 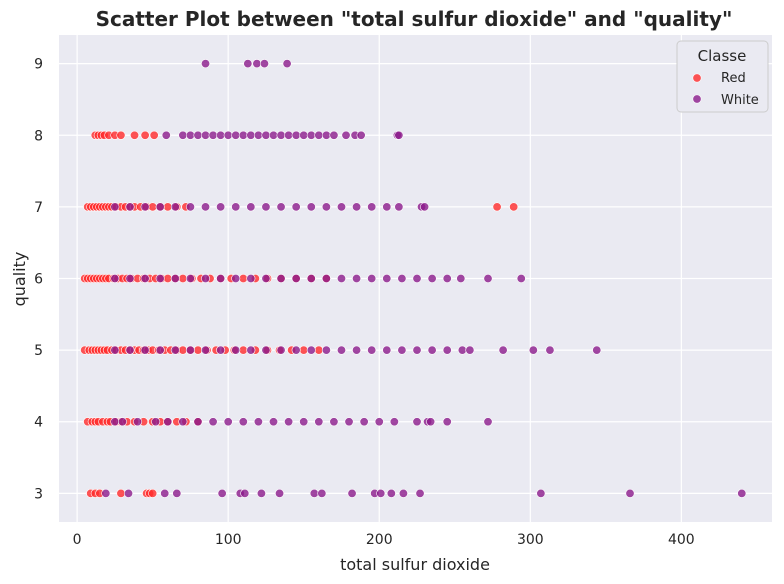 I want to click on y-tick-label: 3, so click(x=38, y=494).